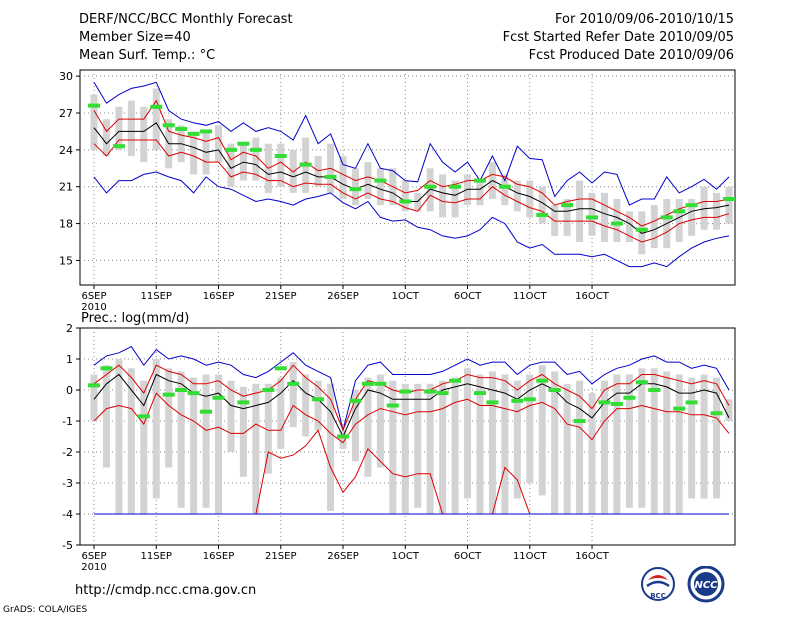 This screenshot has width=800, height=618. Describe the element at coordinates (67, 514) in the screenshot. I see `prec-ytick-label: -4` at that location.